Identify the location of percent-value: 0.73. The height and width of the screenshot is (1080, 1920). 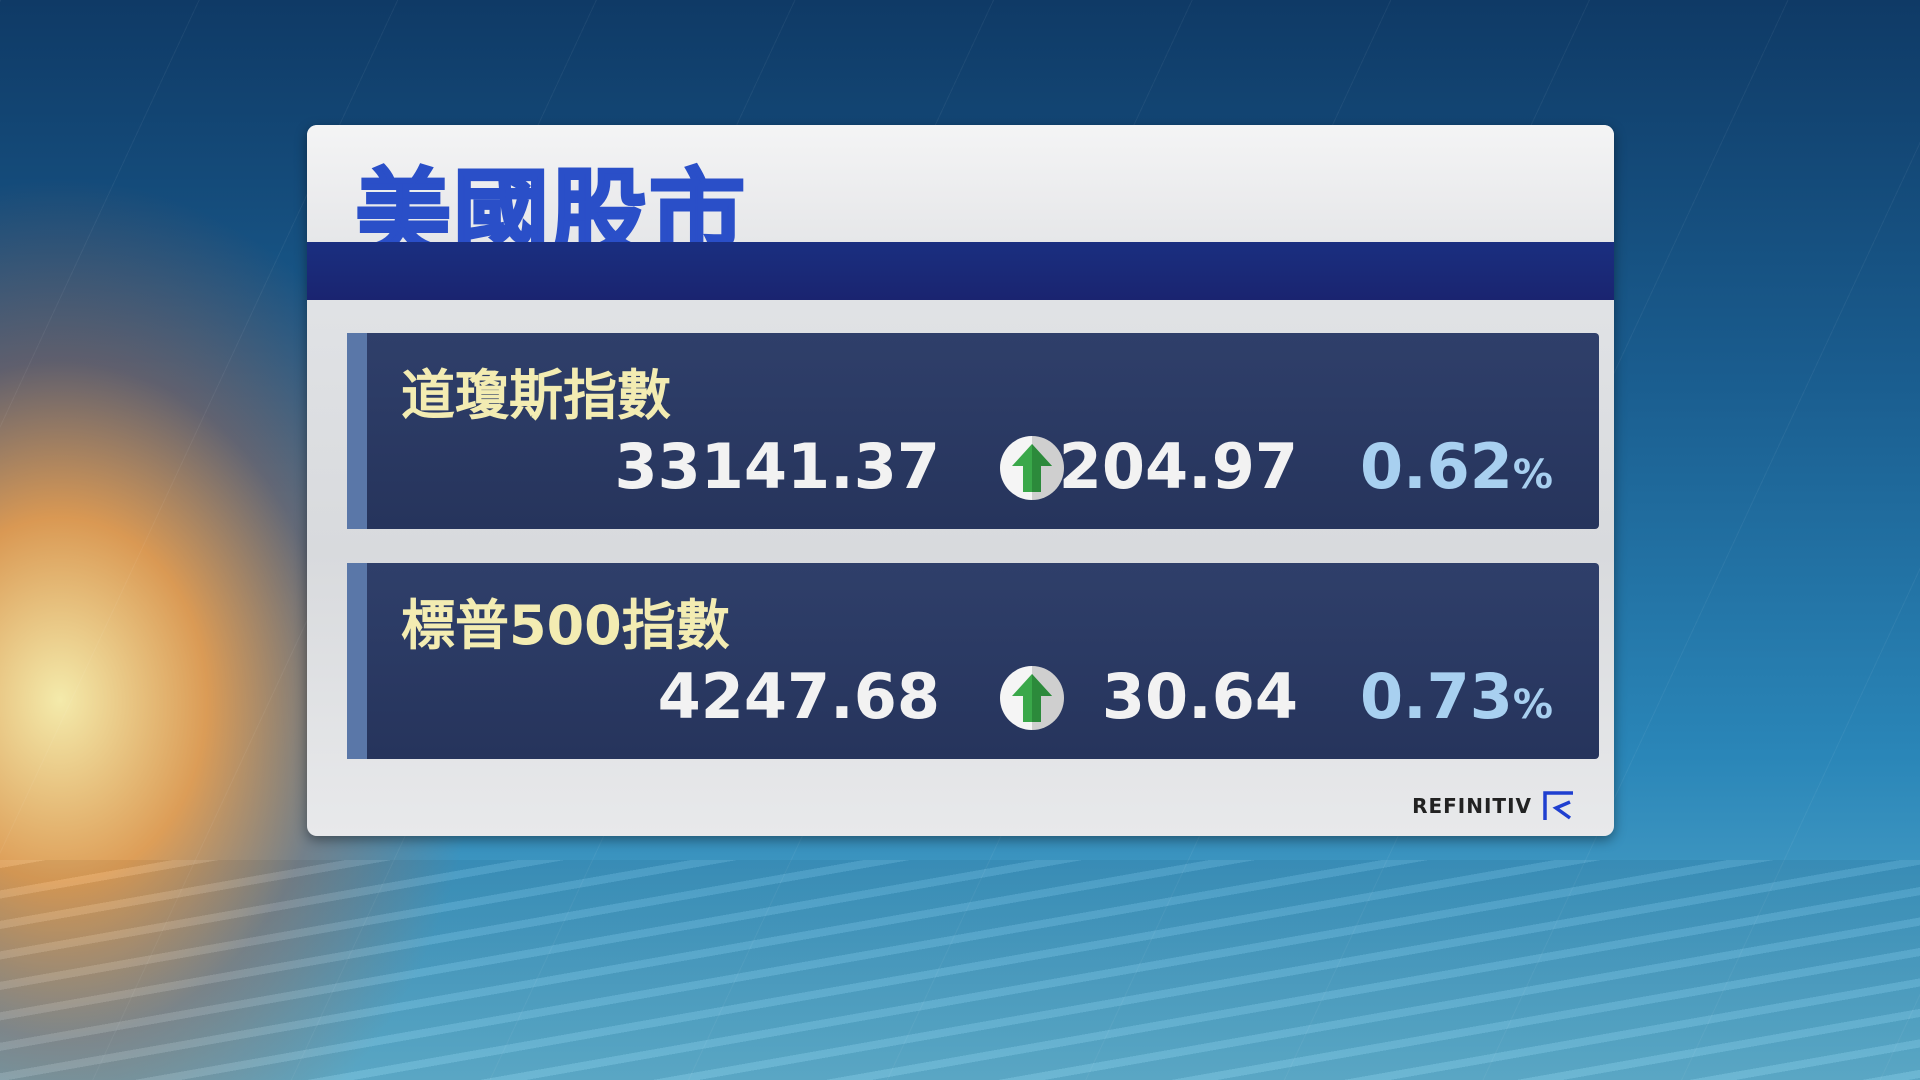
(1436, 696).